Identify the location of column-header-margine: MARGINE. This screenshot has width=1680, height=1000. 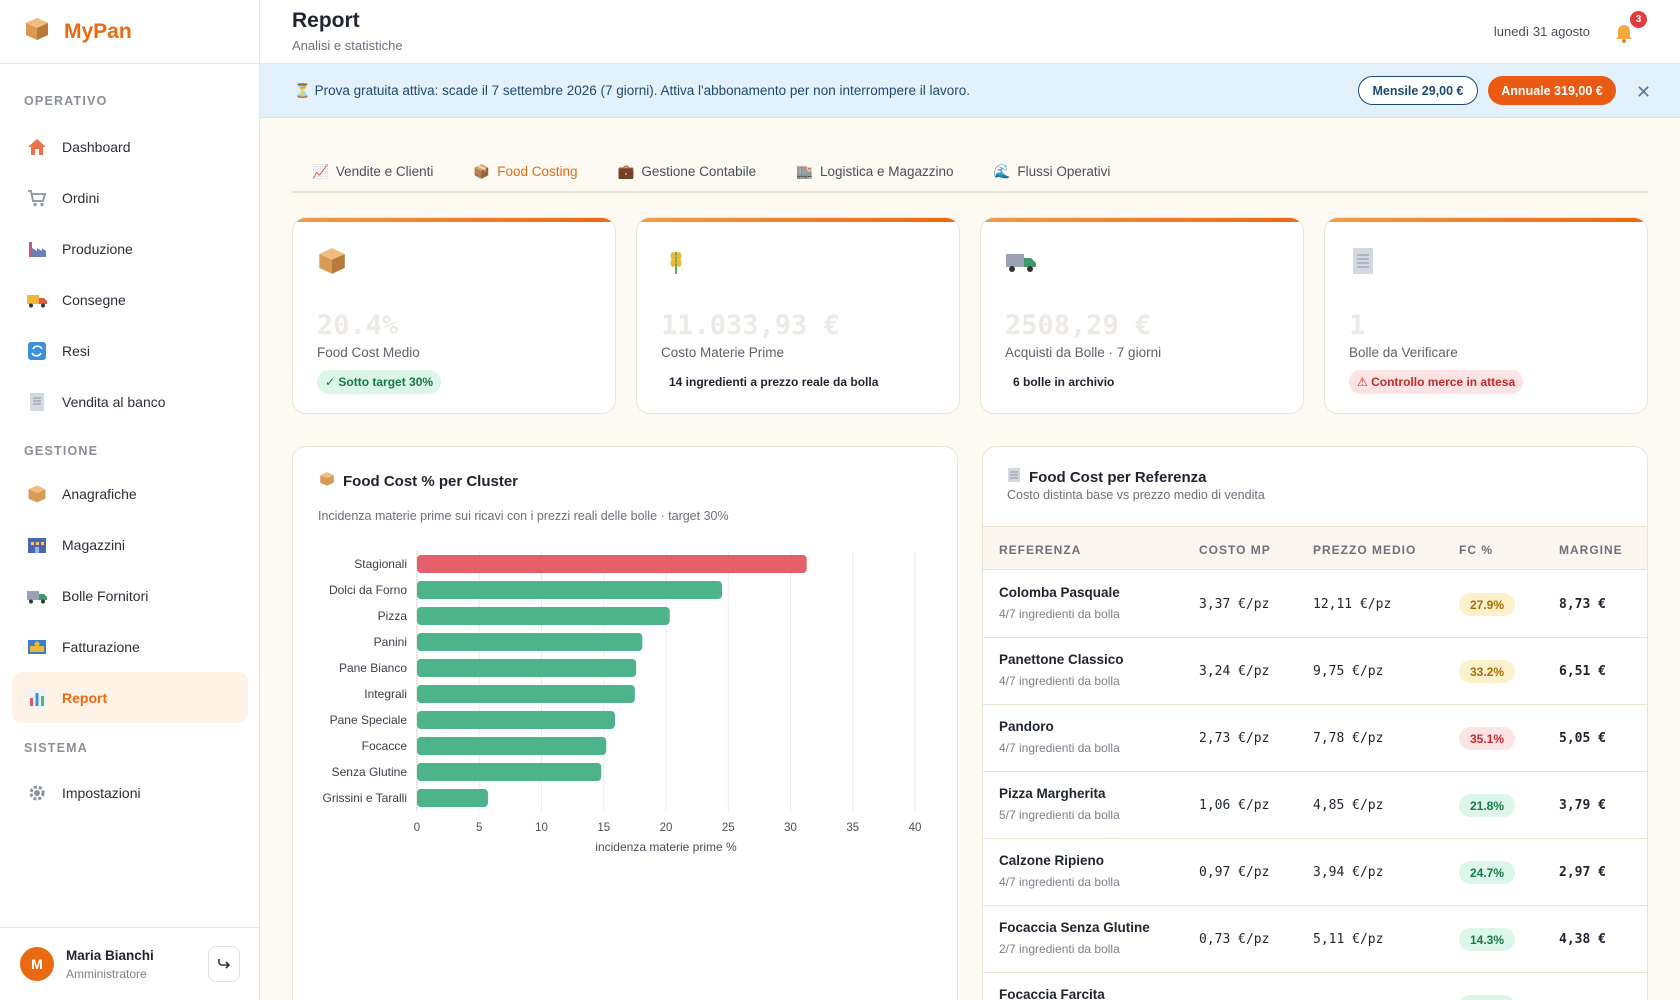
(1591, 550).